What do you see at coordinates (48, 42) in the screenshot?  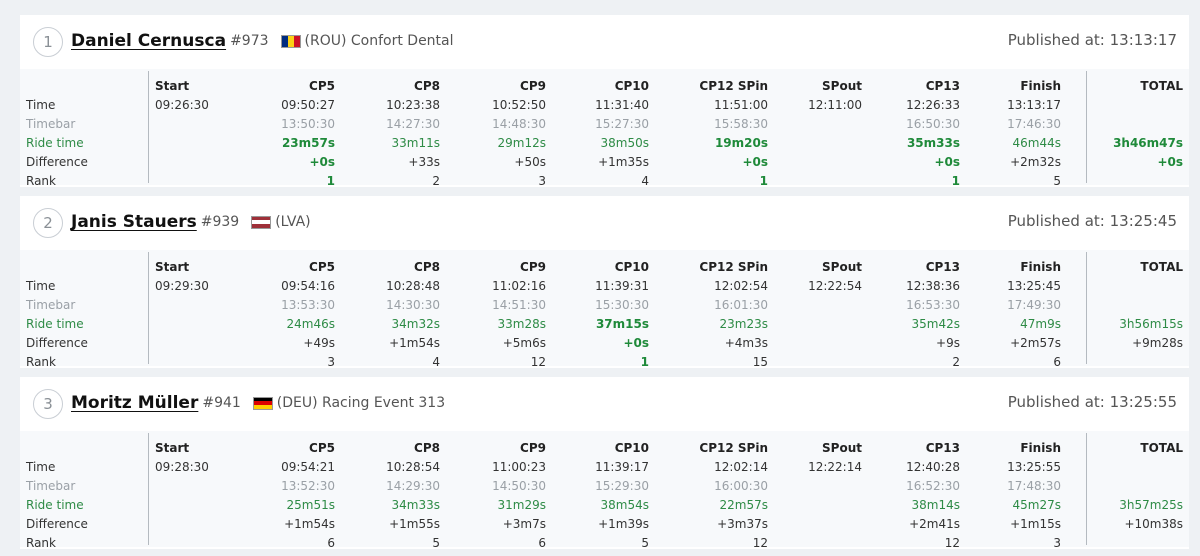 I see `position-badge: 1` at bounding box center [48, 42].